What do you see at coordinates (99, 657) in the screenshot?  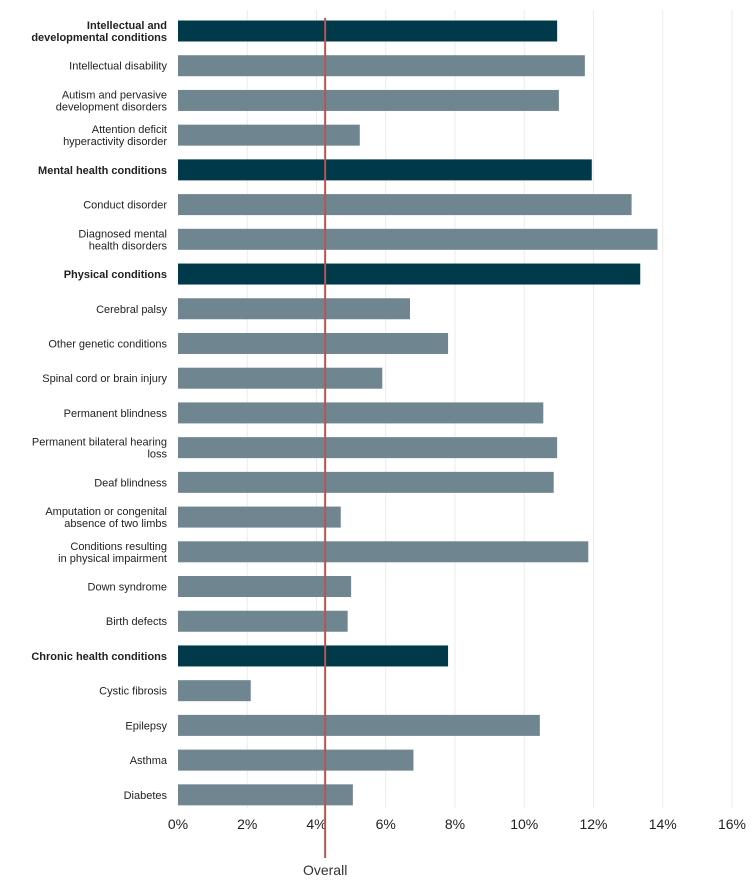 I see `category-label: Chronic health conditions` at bounding box center [99, 657].